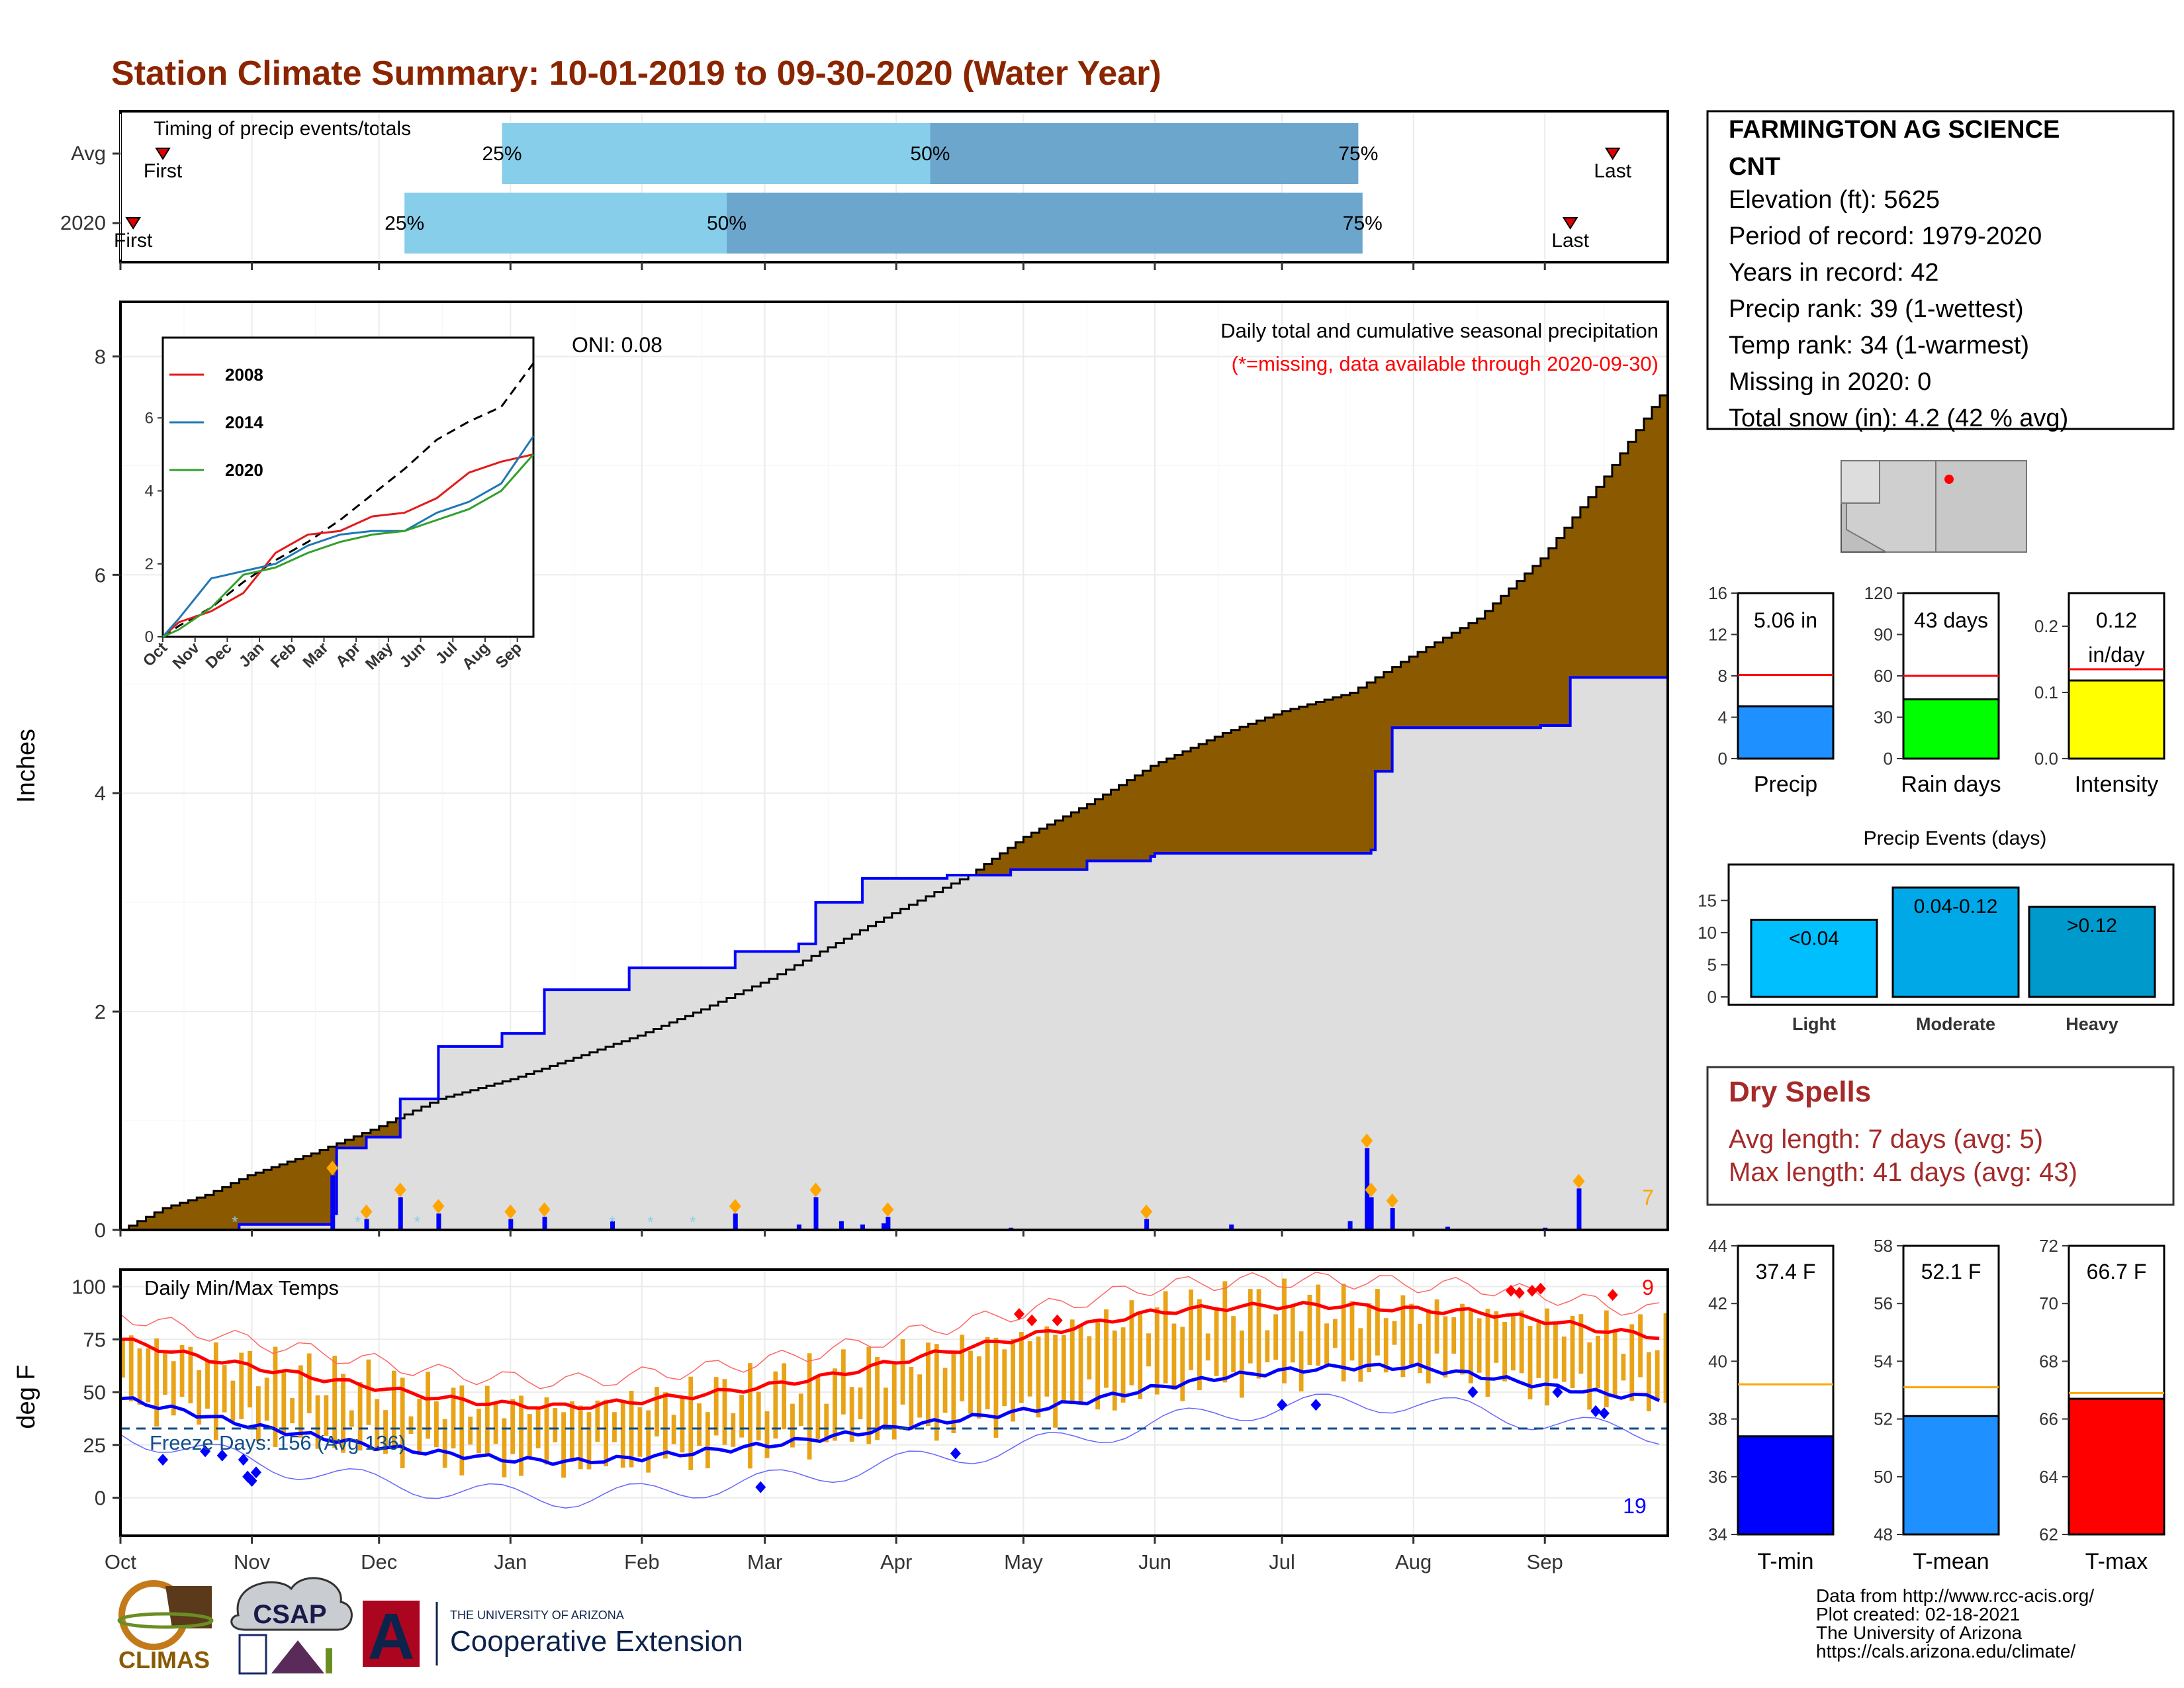 This screenshot has height=1688, width=2184. What do you see at coordinates (26, 1396) in the screenshot?
I see `temp-ylabel: deg F` at bounding box center [26, 1396].